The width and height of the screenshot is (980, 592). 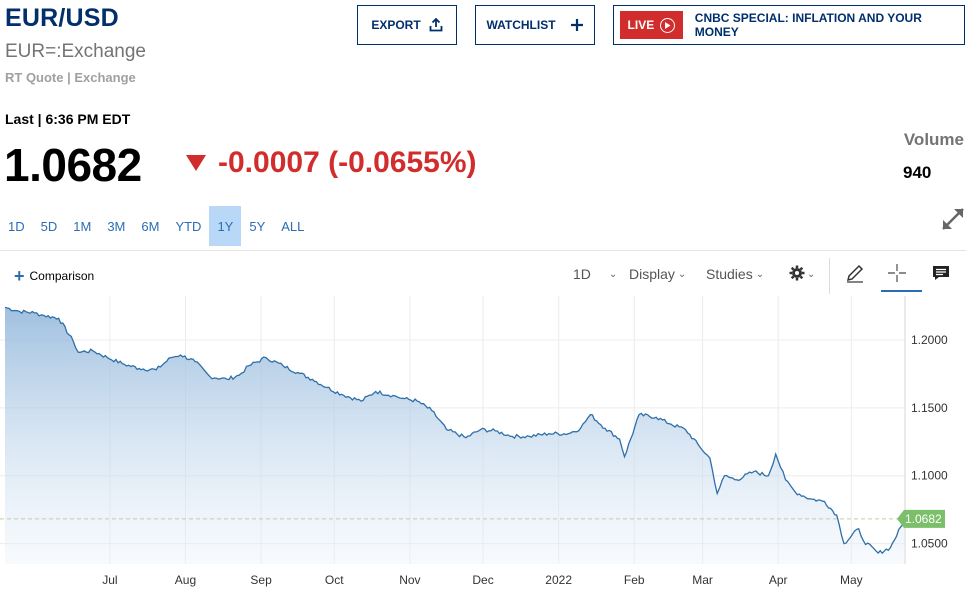 I want to click on volume-label: Volume, so click(x=933, y=139).